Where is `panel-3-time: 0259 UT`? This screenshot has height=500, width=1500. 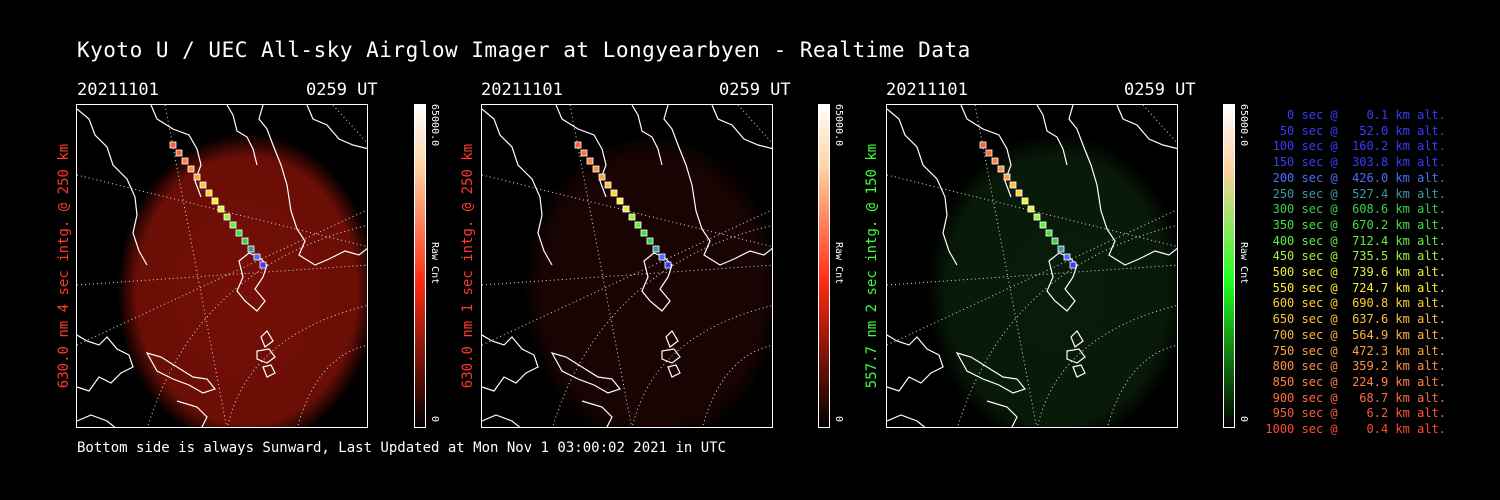 panel-3-time: 0259 UT is located at coordinates (1160, 90).